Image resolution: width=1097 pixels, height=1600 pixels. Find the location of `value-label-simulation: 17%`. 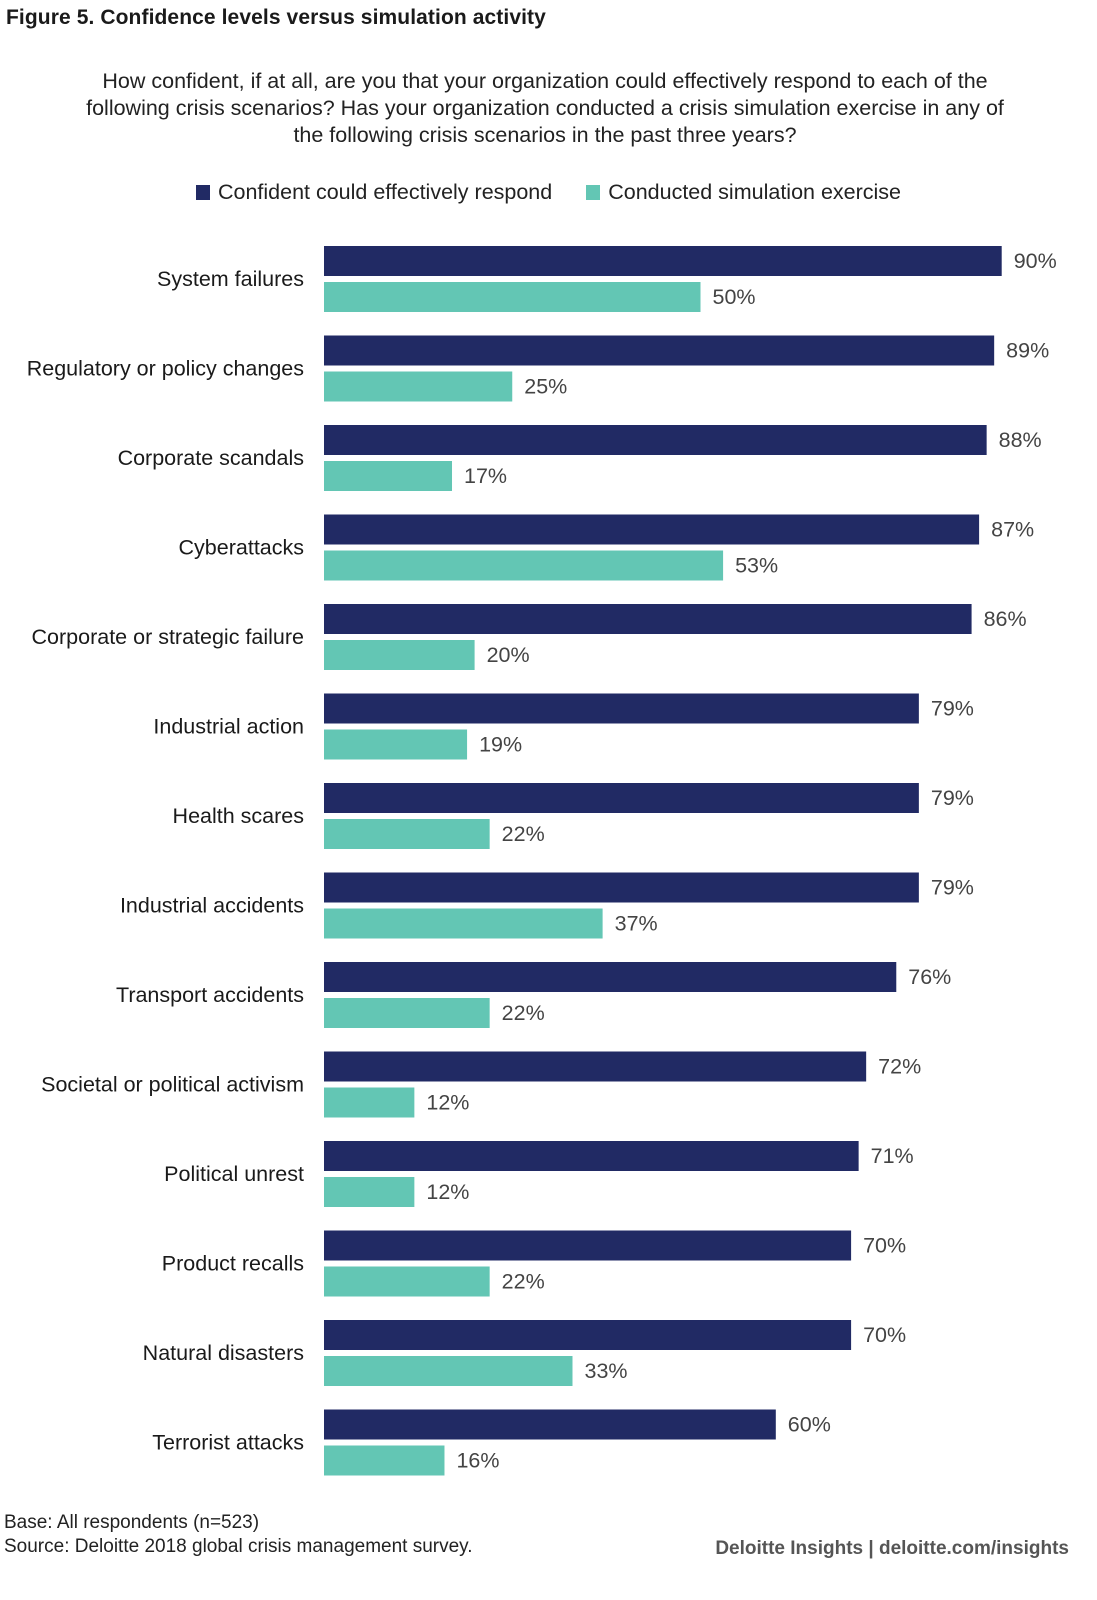

value-label-simulation: 17% is located at coordinates (485, 476).